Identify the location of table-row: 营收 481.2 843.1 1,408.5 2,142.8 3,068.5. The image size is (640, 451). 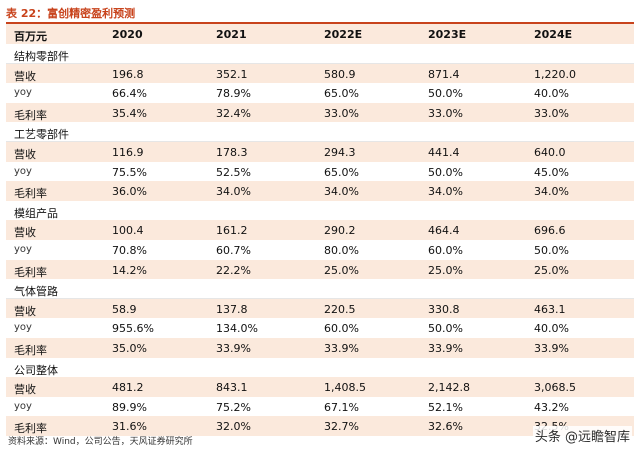
(320, 387).